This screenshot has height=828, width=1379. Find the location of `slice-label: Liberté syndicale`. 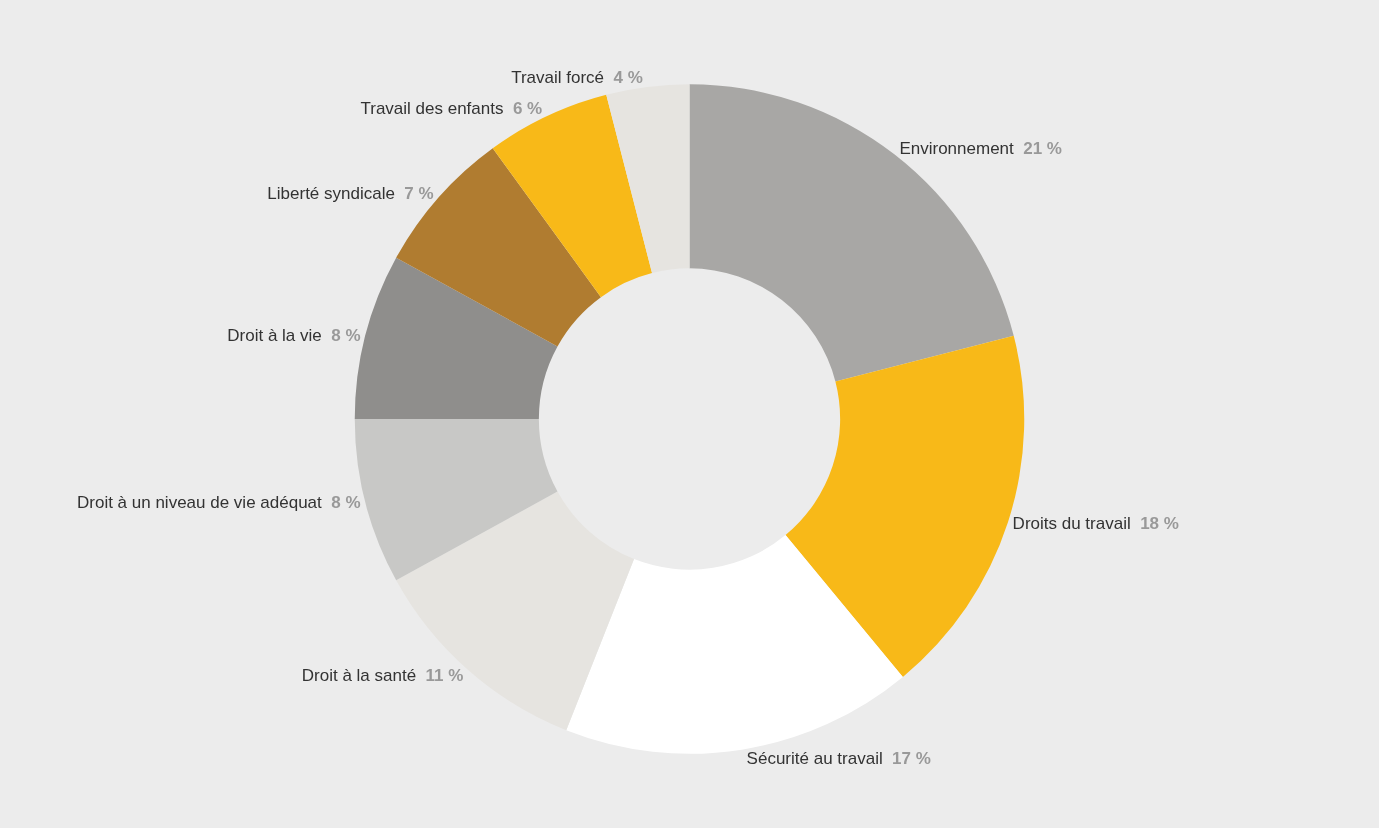

slice-label: Liberté syndicale is located at coordinates (331, 193).